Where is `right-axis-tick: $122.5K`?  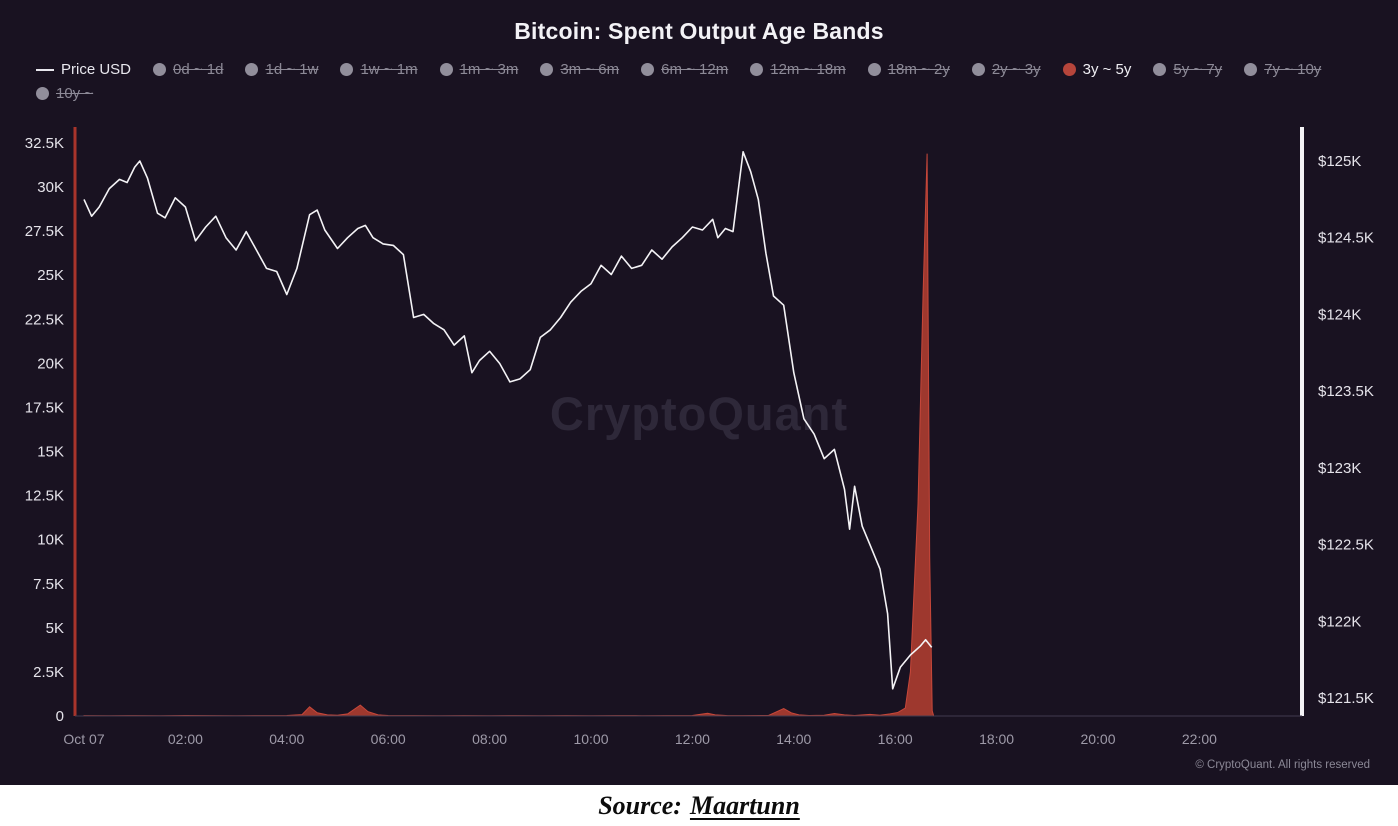 right-axis-tick: $122.5K is located at coordinates (1346, 545).